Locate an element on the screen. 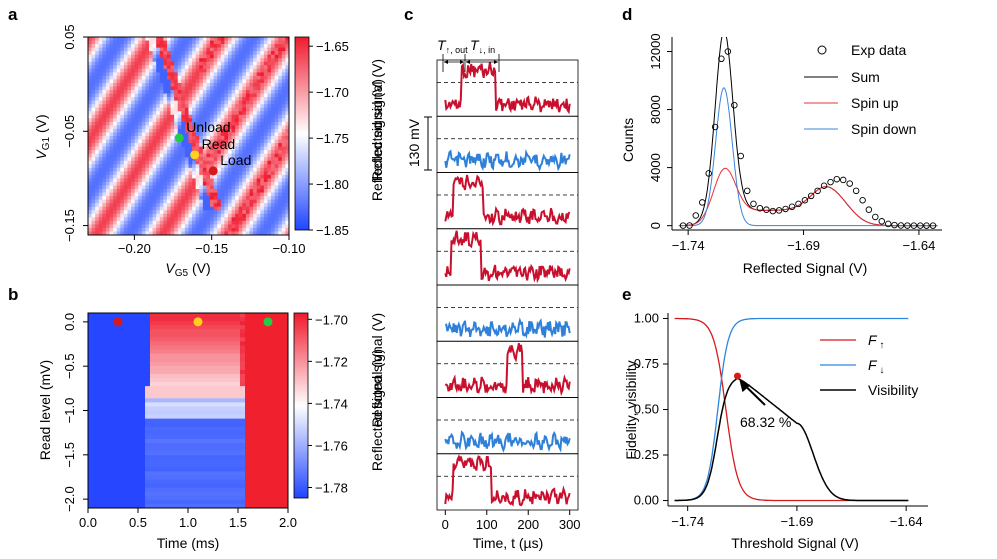 This screenshot has height=559, width=997. read-row is located at coordinates (195, 404).